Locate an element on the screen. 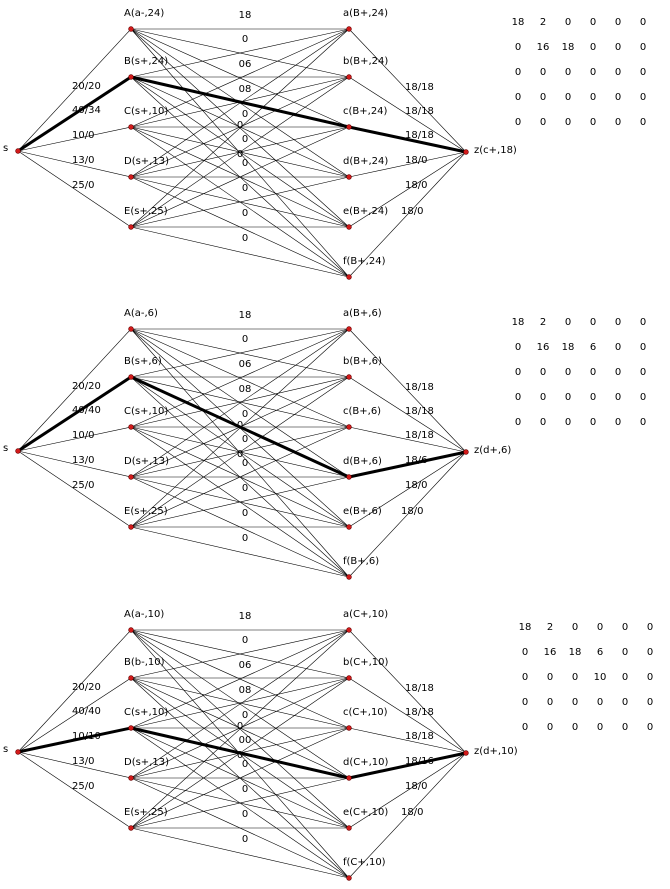 The image size is (670, 889). edge-D-b is located at coordinates (240, 728).